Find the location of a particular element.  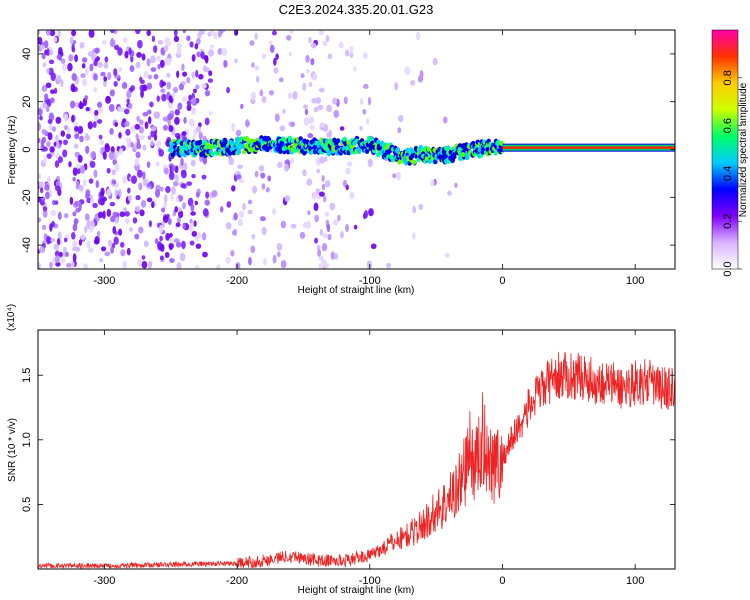

colorbar-ticks: 0.0 0.2 0.4 0.6 0.8 is located at coordinates (732, 173).